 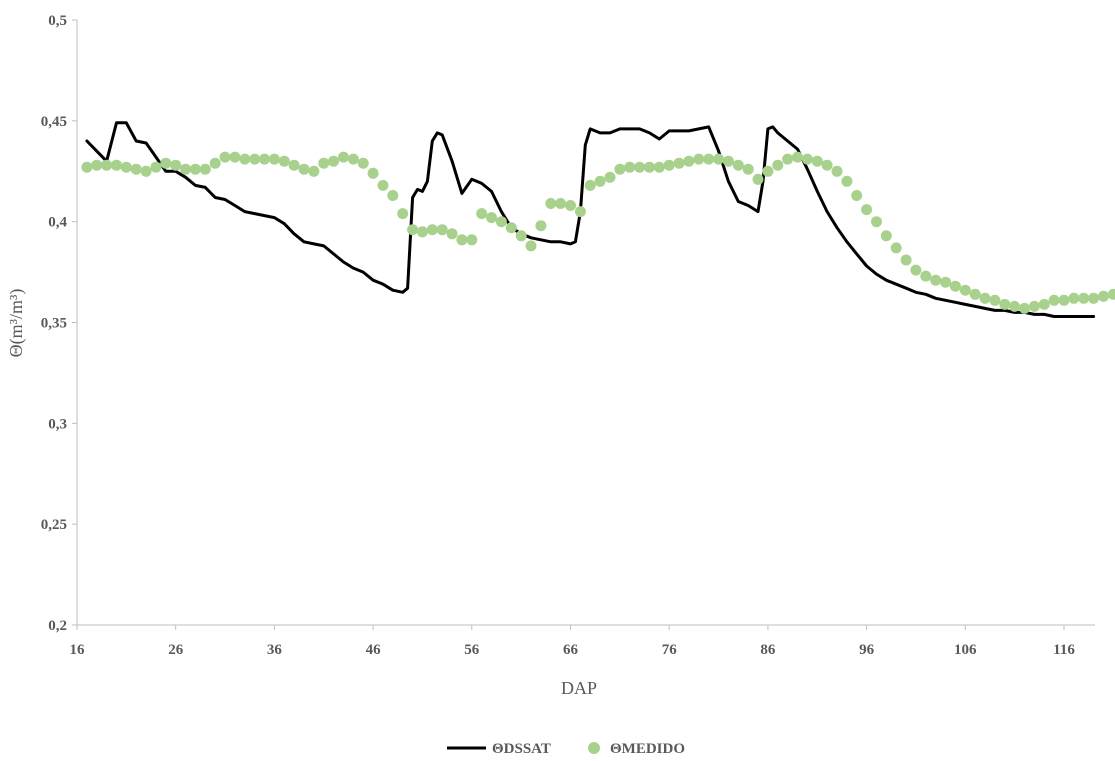 I want to click on x-tick-label: 96, so click(x=867, y=650).